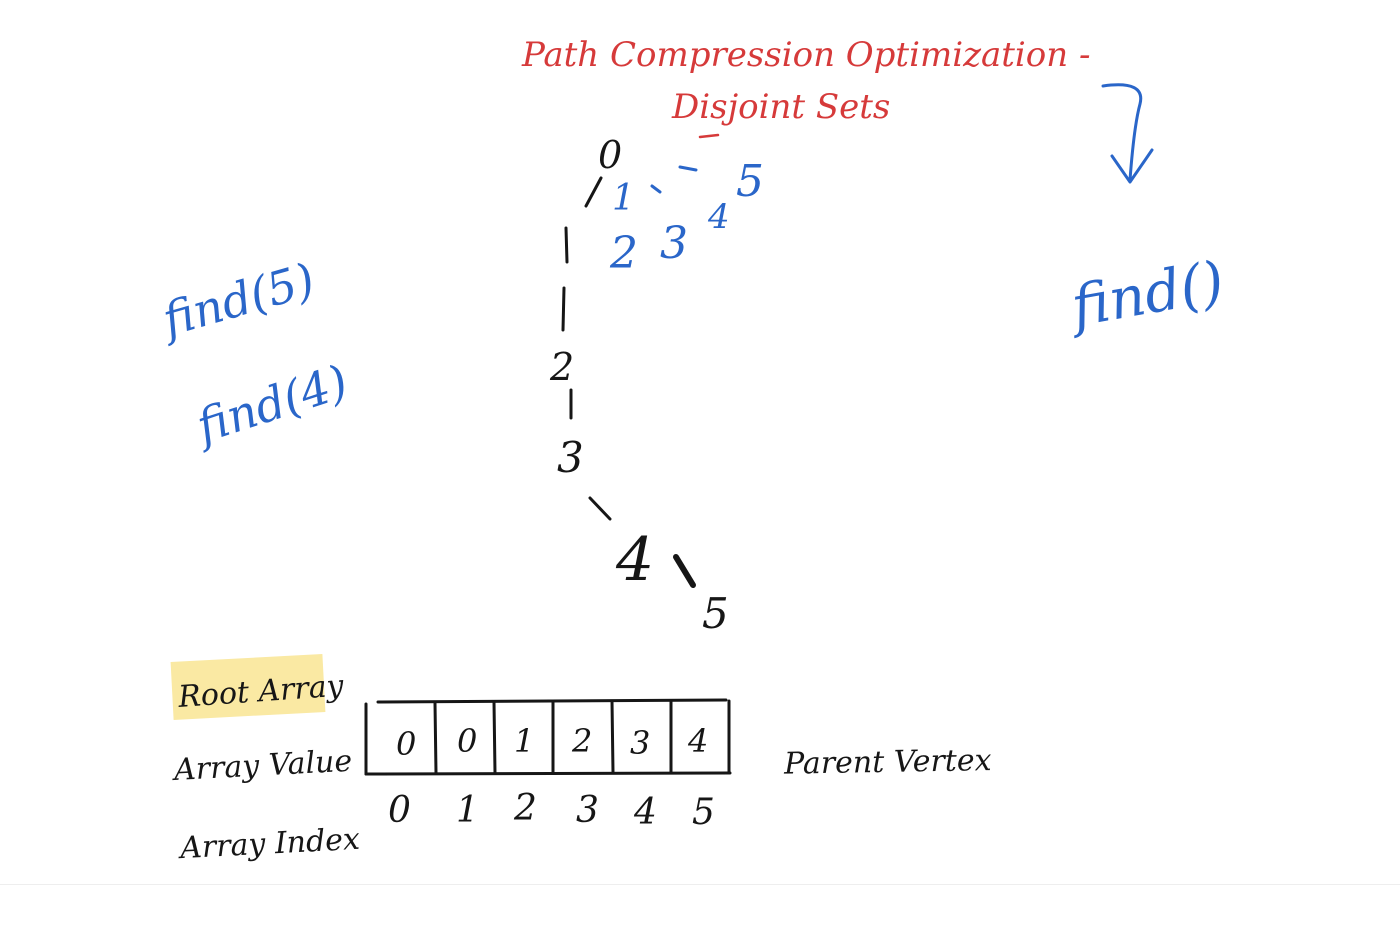  I want to click on array-index-cell: 5, so click(703, 812).